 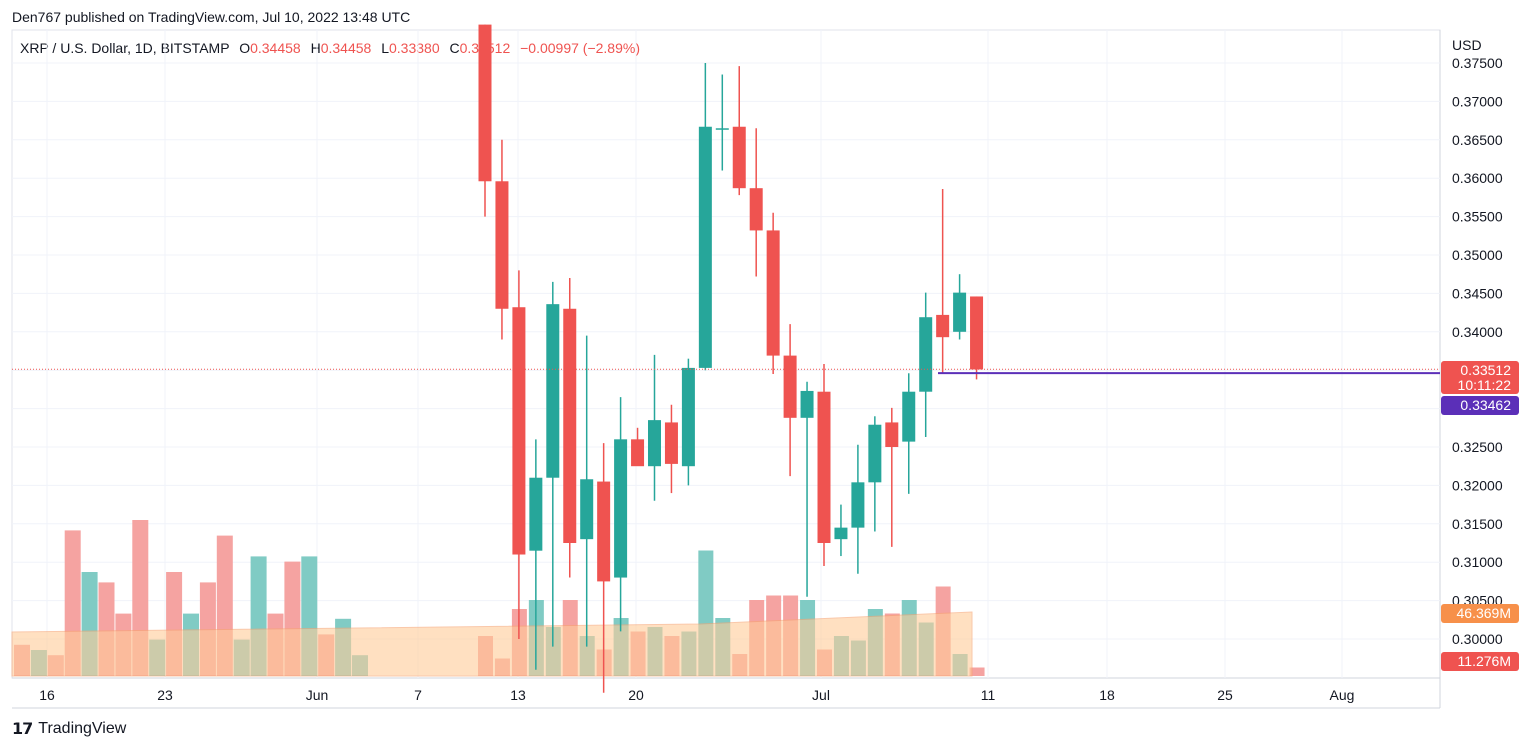 I want to click on time-label: 18, so click(x=1107, y=695).